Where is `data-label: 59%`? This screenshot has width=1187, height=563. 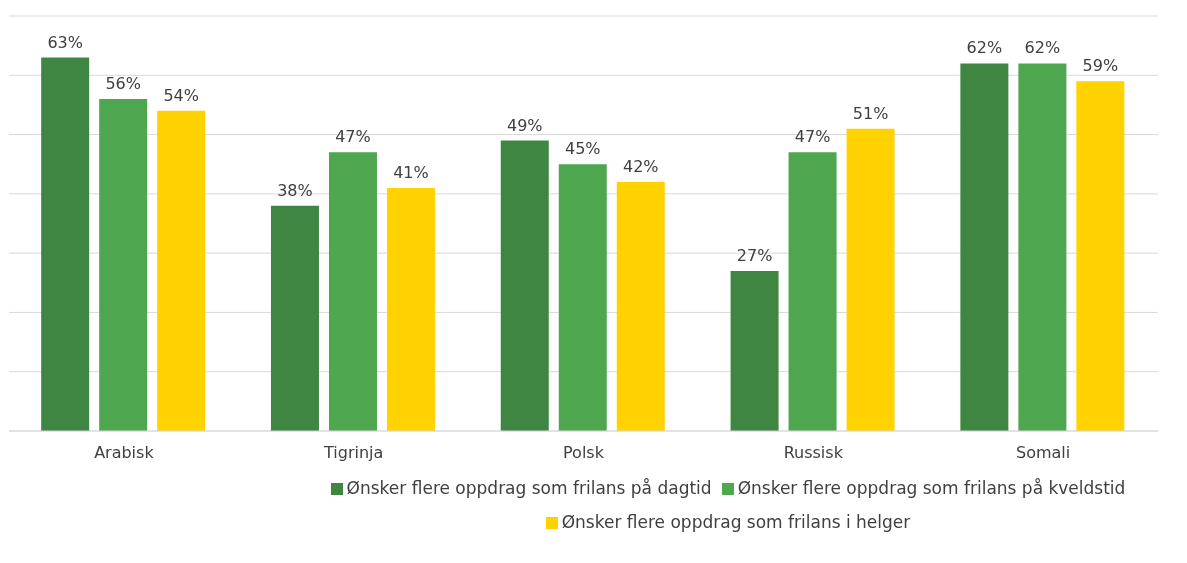
data-label: 59% is located at coordinates (1100, 66).